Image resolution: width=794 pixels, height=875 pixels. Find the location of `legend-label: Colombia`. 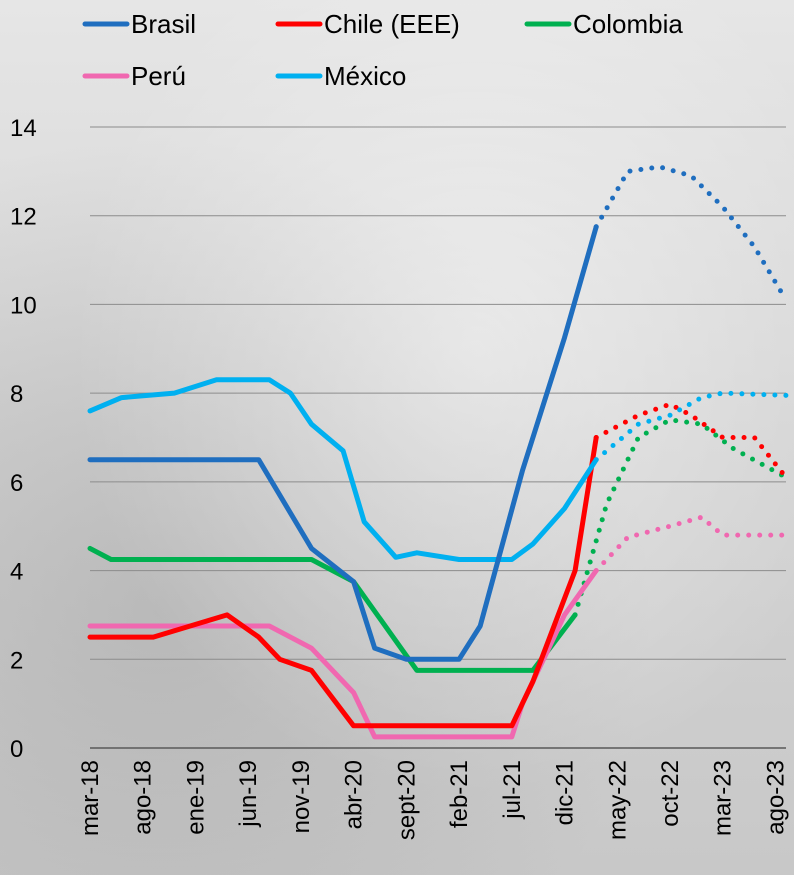

legend-label: Colombia is located at coordinates (628, 24).